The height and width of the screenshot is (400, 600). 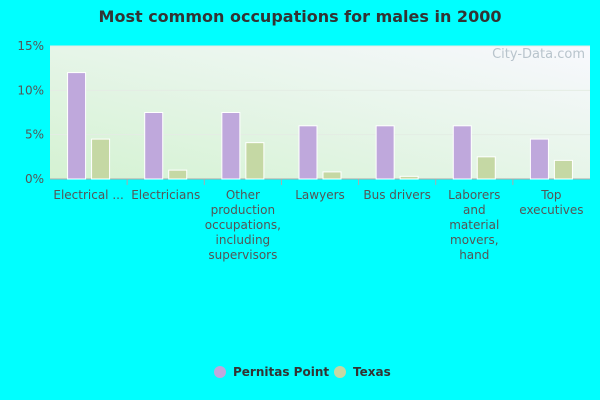 What do you see at coordinates (30, 90) in the screenshot?
I see `y-tick-label: 10%` at bounding box center [30, 90].